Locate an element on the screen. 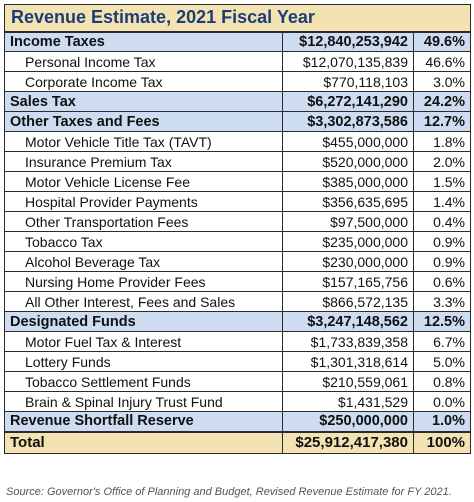 Image resolution: width=474 pixels, height=502 pixels. table-row: Other Transportation Fees $97,500,000 0.4% is located at coordinates (238, 221).